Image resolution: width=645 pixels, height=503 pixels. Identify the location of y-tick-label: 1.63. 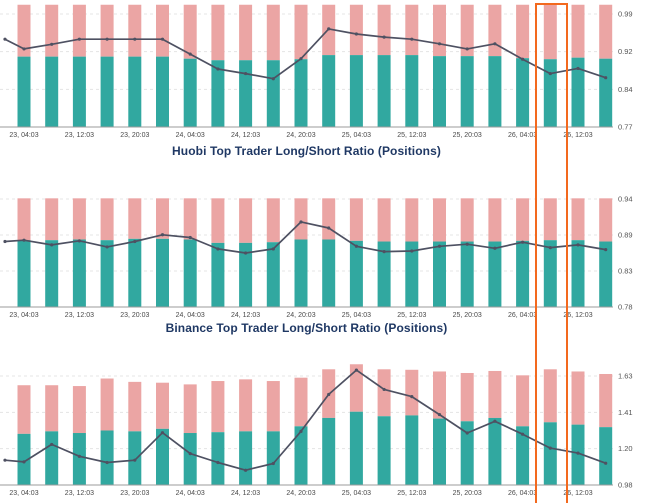
(625, 376).